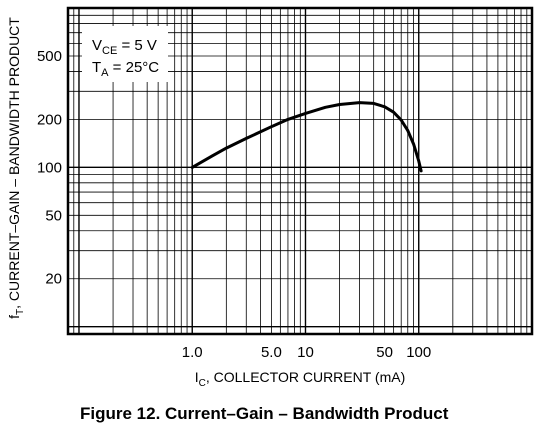  Describe the element at coordinates (53, 215) in the screenshot. I see `y-tick-label: 50` at that location.